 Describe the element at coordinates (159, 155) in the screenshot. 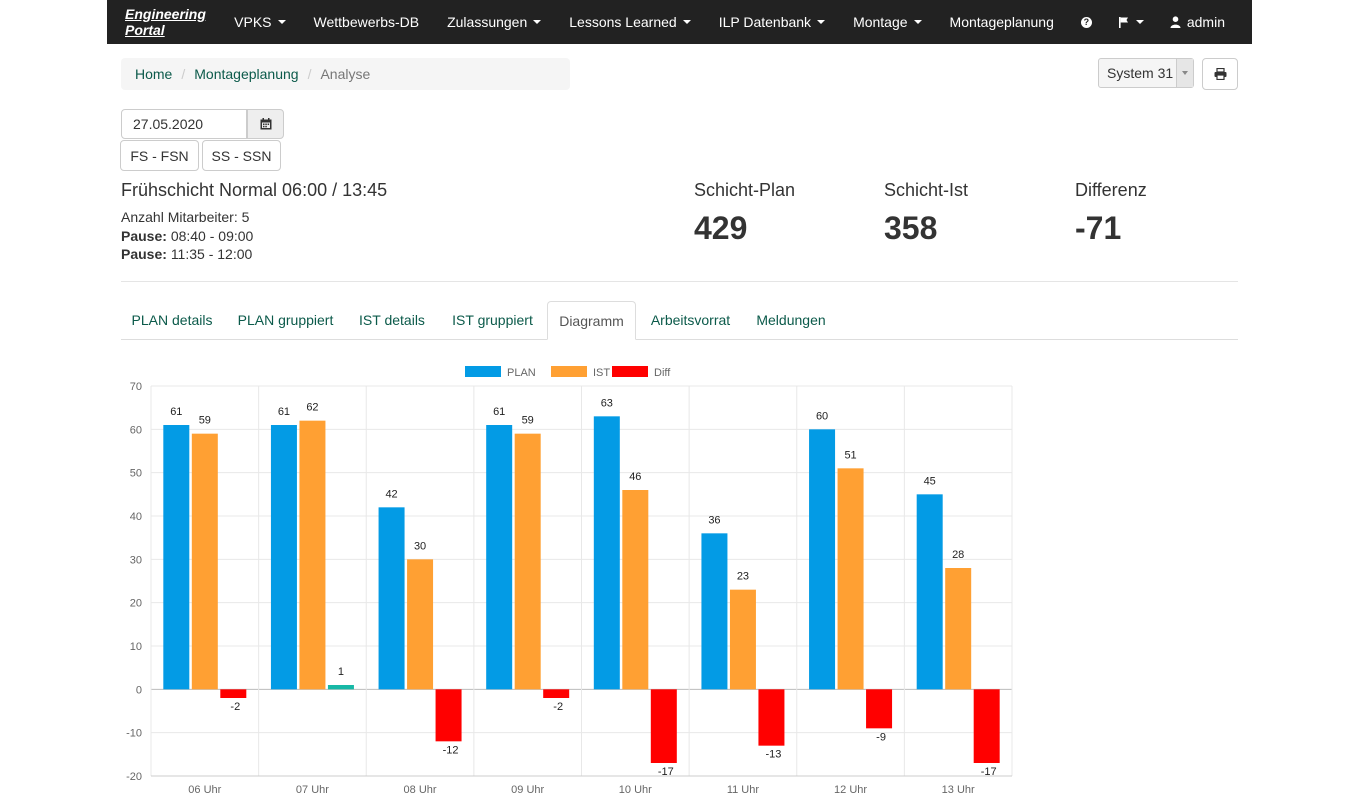

I see `shift-fs-fsn-button: FS - FSN` at that location.